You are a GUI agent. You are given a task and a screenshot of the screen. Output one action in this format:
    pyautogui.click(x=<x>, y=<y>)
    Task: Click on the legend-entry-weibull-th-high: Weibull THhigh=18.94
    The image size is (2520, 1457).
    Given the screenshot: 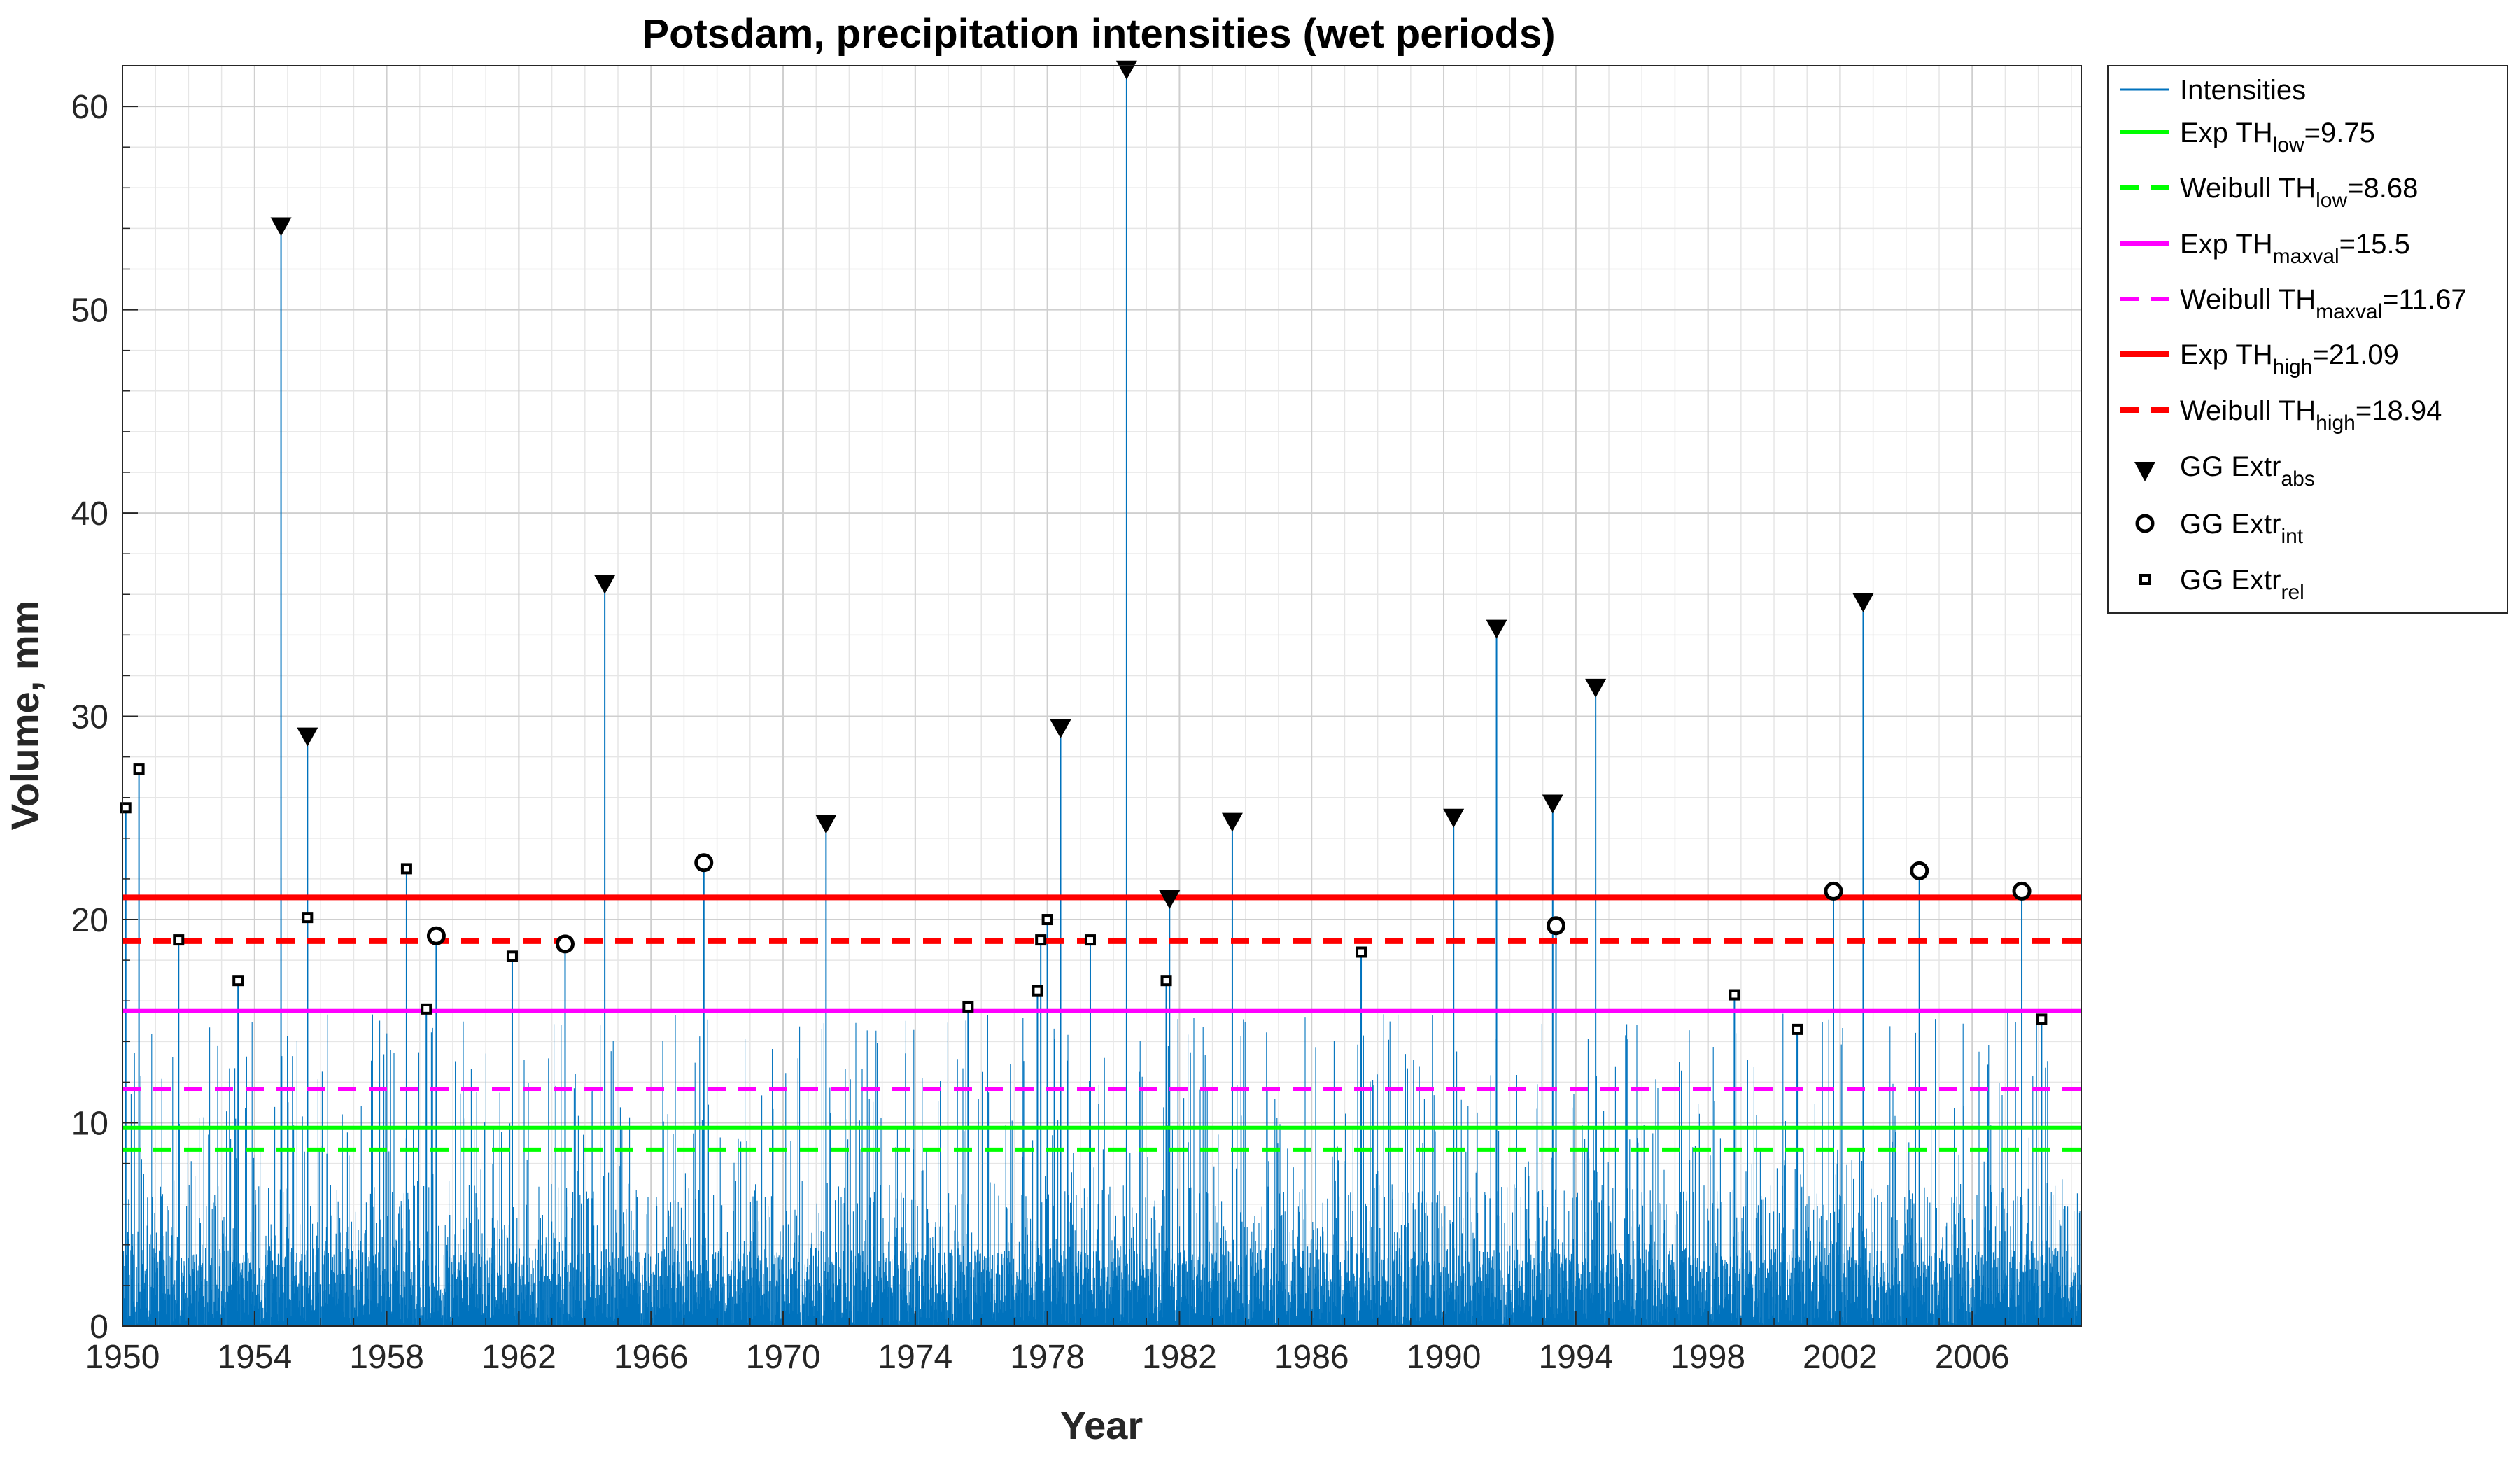 What is the action you would take?
    pyautogui.click(x=2281, y=415)
    